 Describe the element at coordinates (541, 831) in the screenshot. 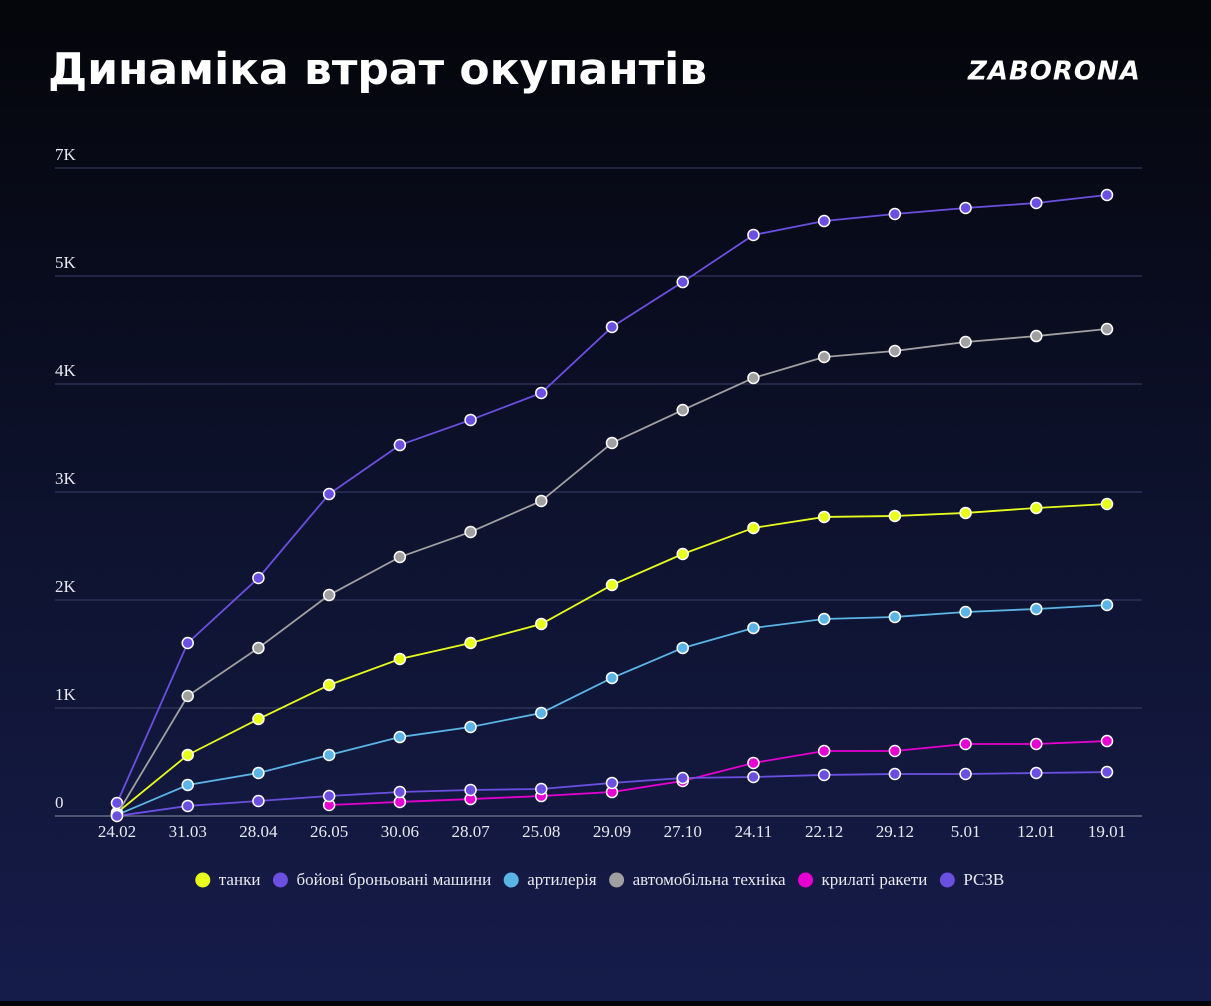

I see `x-tick-label: 25.08` at that location.